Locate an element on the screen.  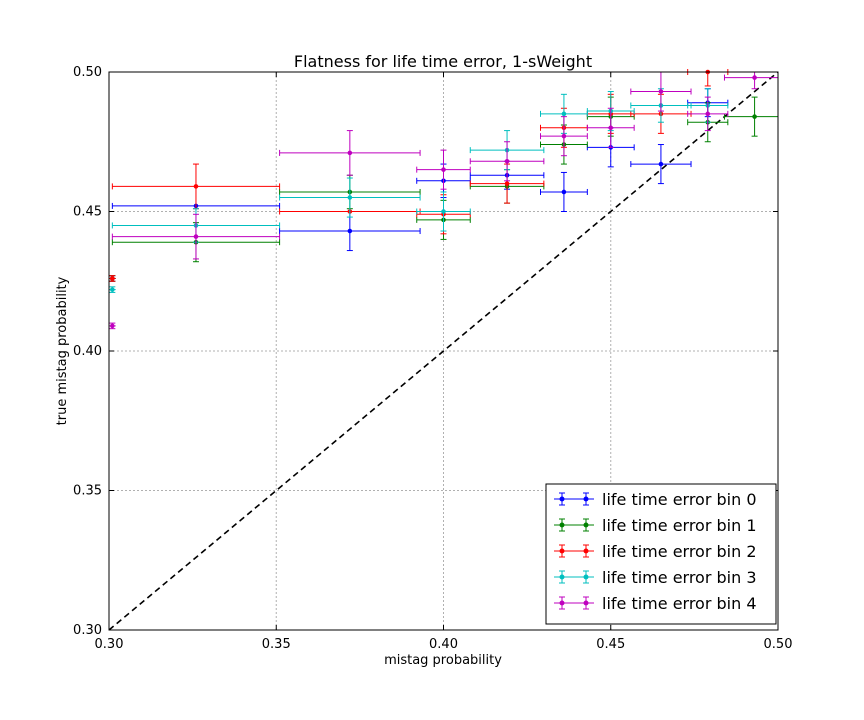
y-tick-label: 0.30 is located at coordinates (87, 630).